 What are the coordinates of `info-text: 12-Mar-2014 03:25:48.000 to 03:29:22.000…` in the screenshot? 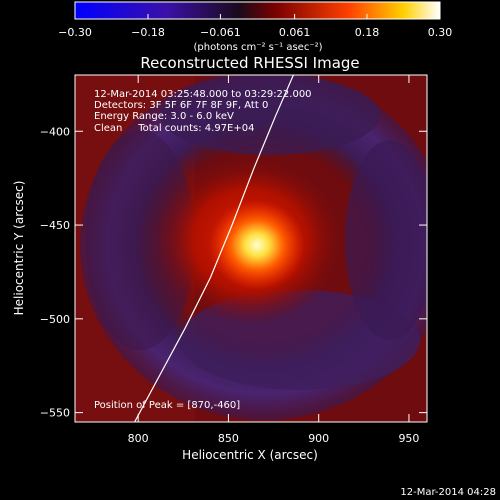 It's located at (203, 111).